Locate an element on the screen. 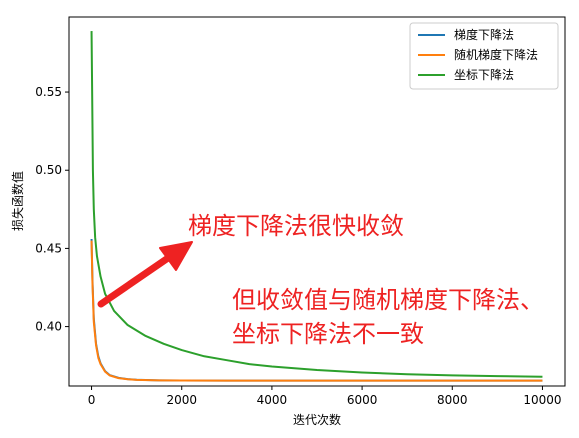 This screenshot has width=579, height=438. x-tick-label: 10000 is located at coordinates (542, 400).